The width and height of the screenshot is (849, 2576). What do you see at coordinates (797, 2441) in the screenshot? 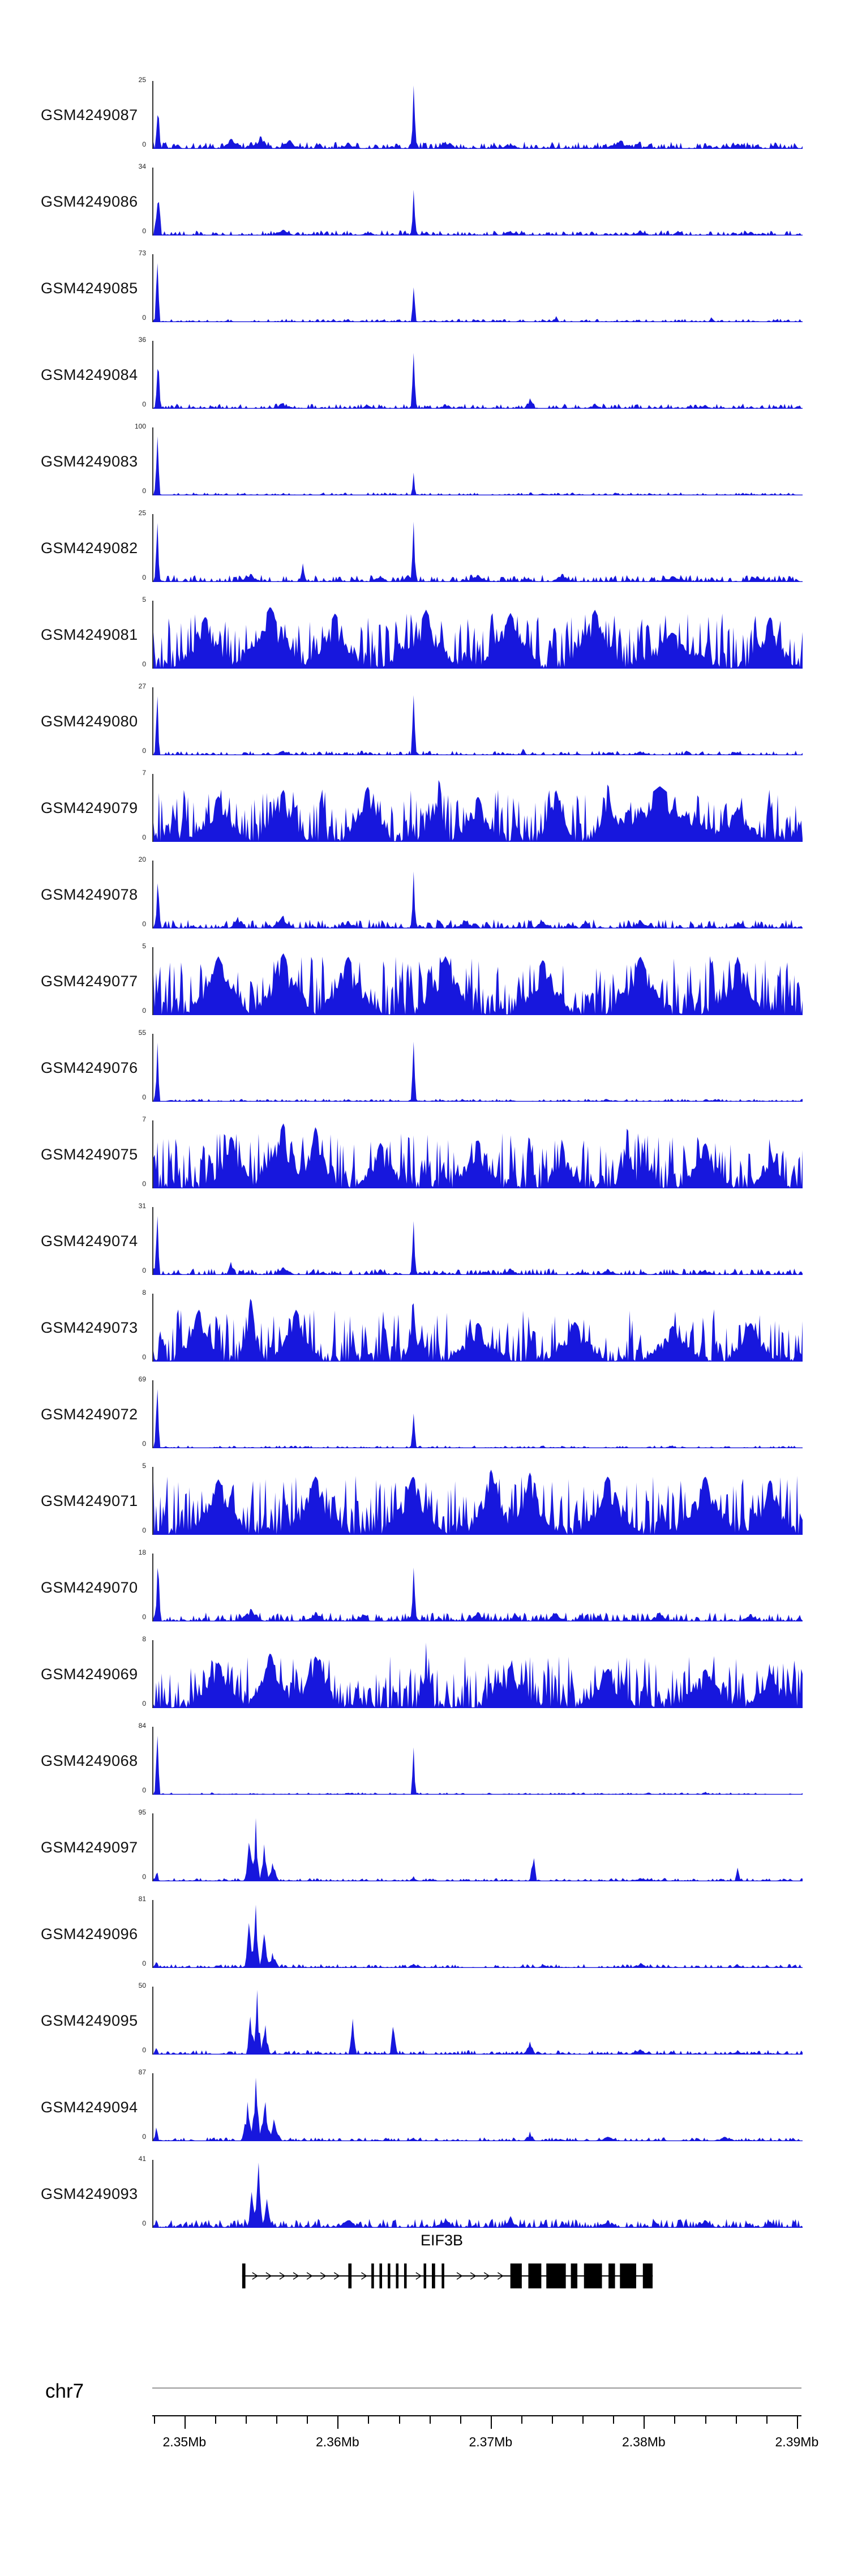
I see `axis-tick-label: 2.39Mb` at bounding box center [797, 2441].